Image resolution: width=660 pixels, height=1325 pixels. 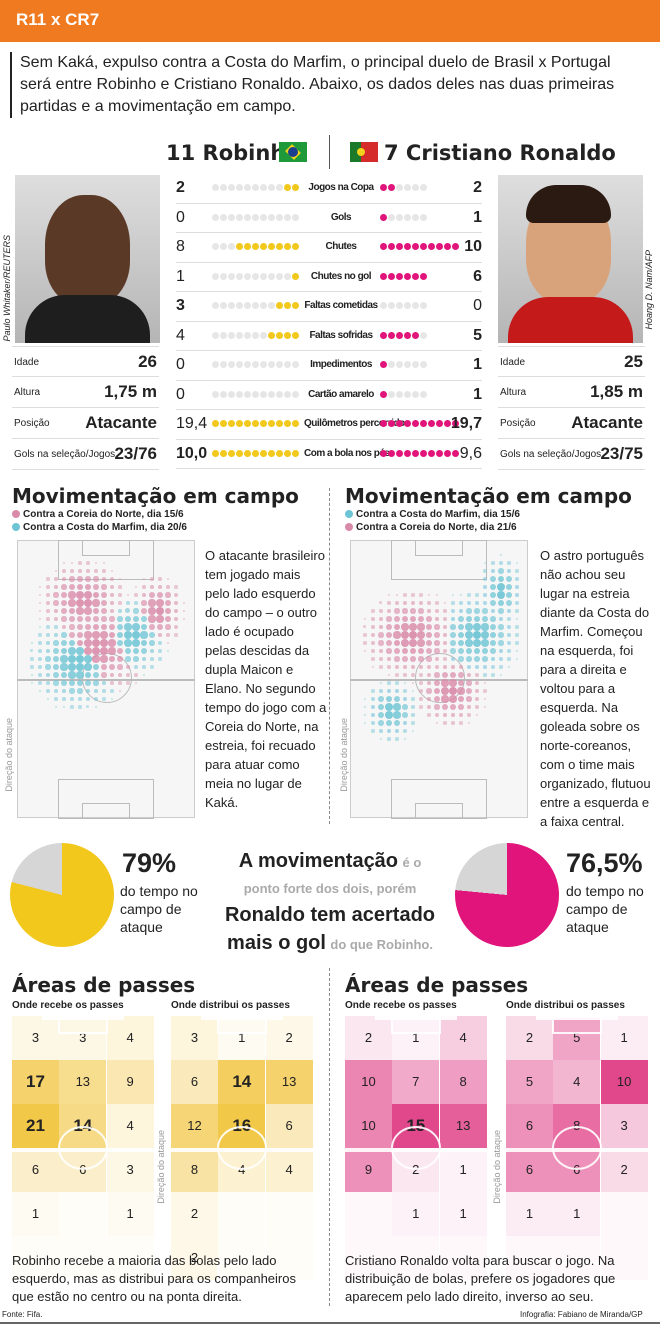 What do you see at coordinates (477, 335) in the screenshot?
I see `stat-right-value: 5` at bounding box center [477, 335].